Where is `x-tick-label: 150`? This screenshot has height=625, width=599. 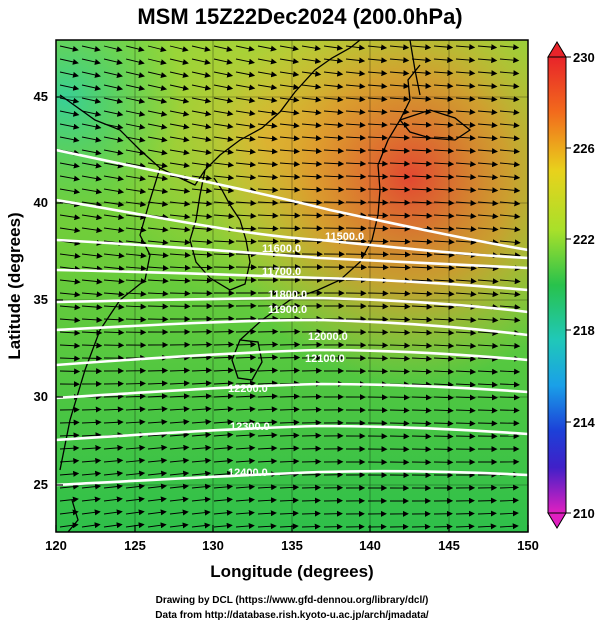
x-tick-label: 150 is located at coordinates (528, 545).